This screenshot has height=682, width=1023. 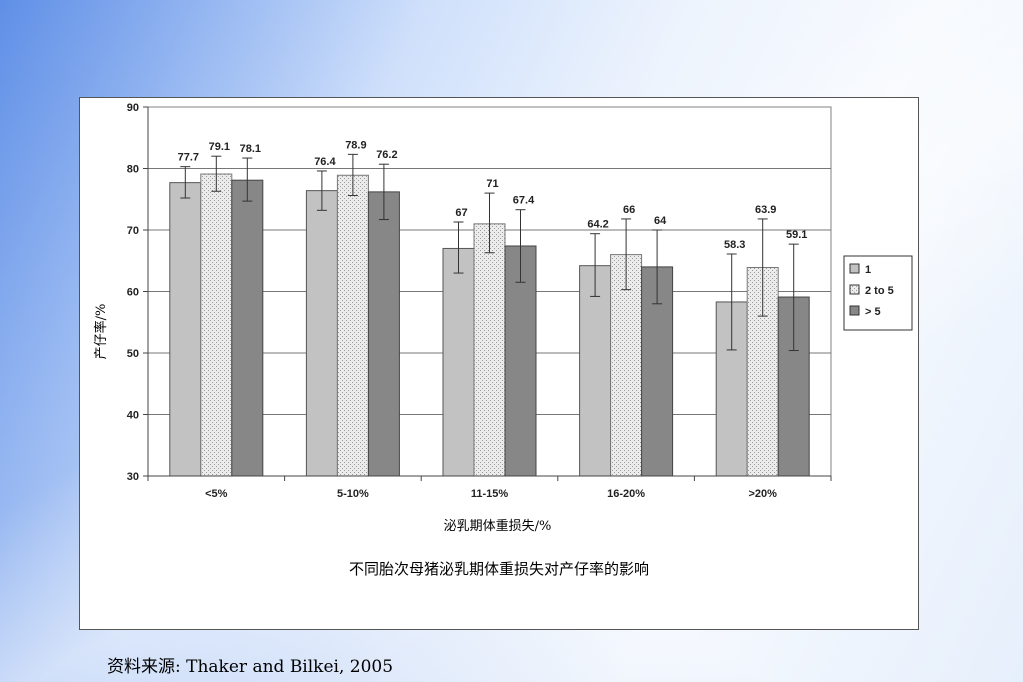 What do you see at coordinates (524, 201) in the screenshot?
I see `data-label: 67.4` at bounding box center [524, 201].